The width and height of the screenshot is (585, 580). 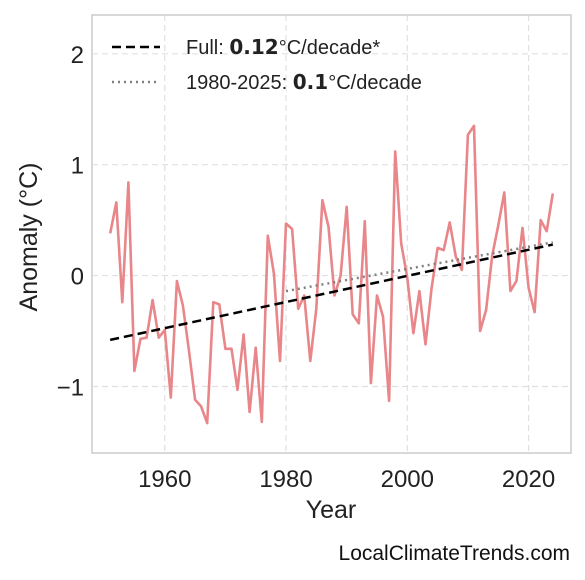 I want to click on y-tick-label: 1, so click(x=77, y=166).